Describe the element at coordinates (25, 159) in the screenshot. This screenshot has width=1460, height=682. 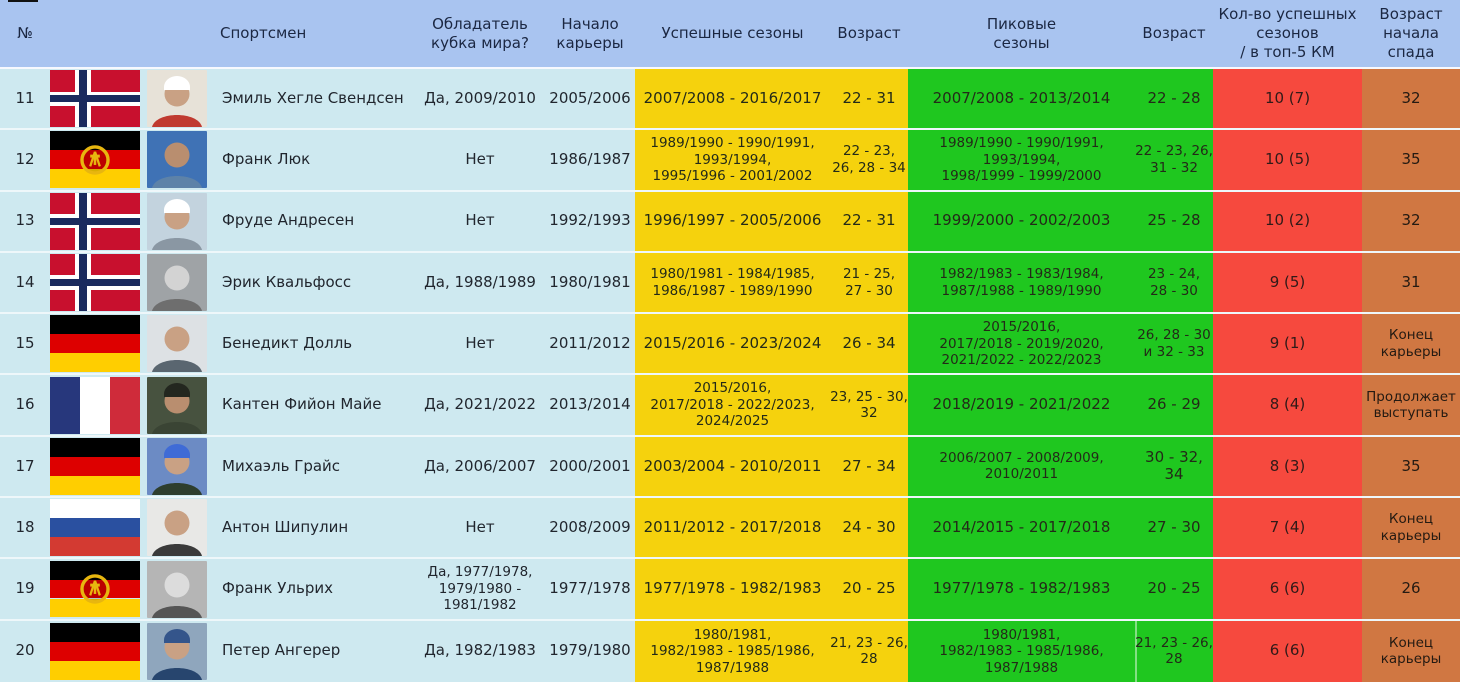
I see `row-number: 12` at that location.